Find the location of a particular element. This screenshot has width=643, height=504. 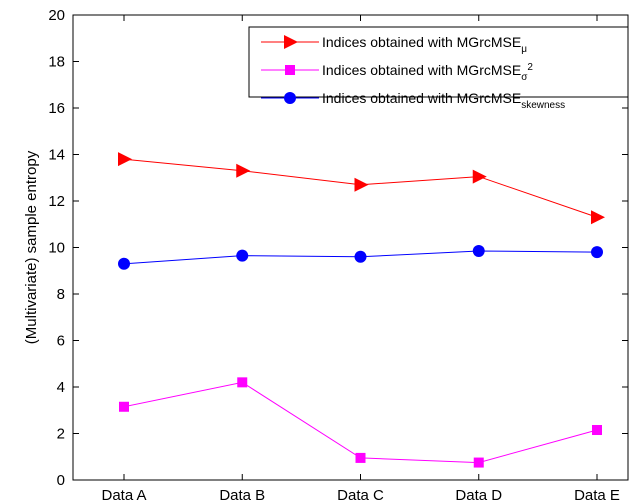

y-tick-label-0: 0 is located at coordinates (61, 480).